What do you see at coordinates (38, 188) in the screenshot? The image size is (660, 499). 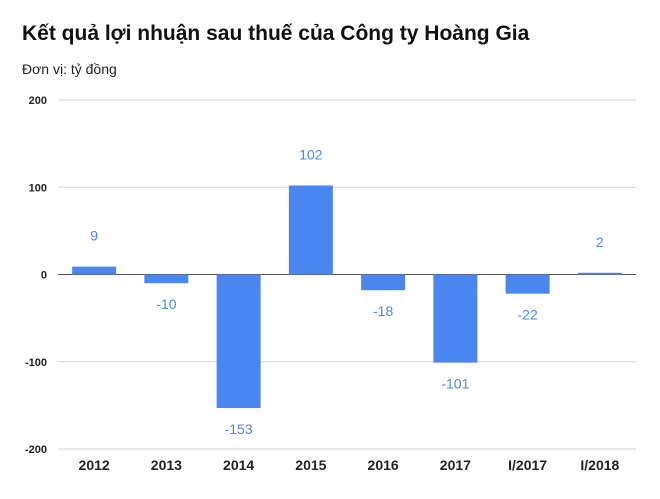 I see `y-tick-label: 100` at bounding box center [38, 188].